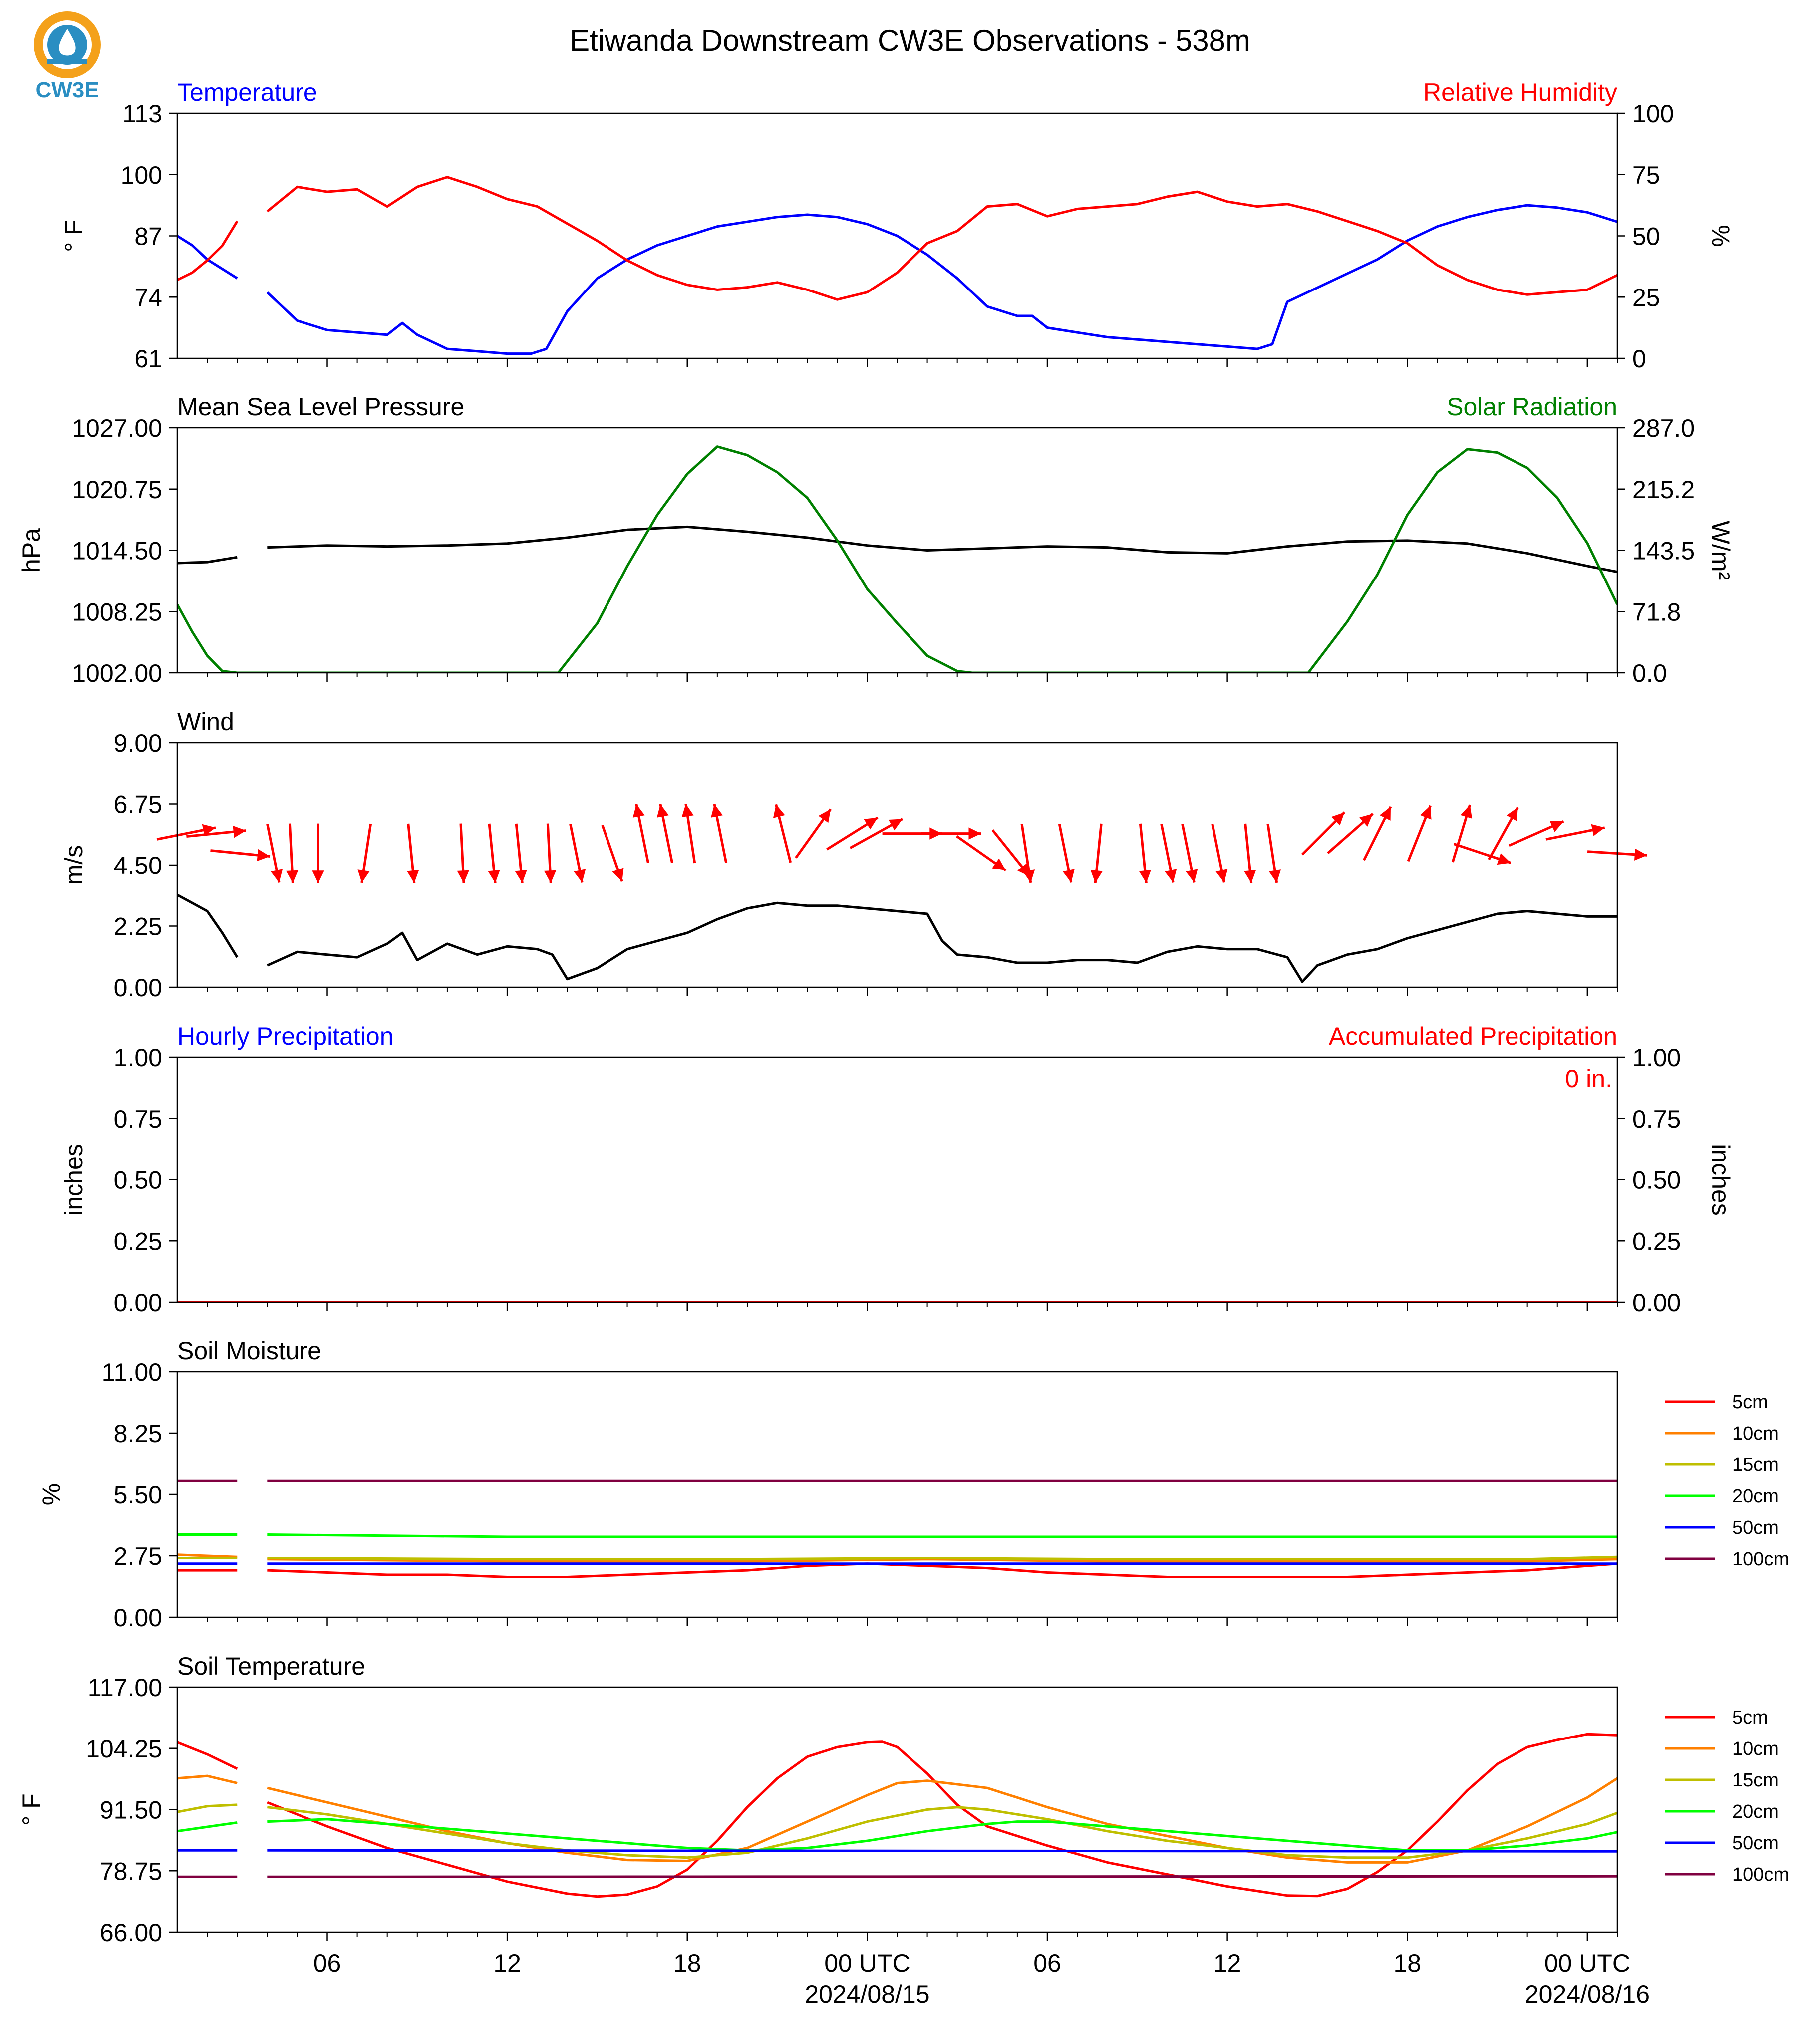  What do you see at coordinates (897, 549) in the screenshot?
I see `series-line-mslp` at bounding box center [897, 549].